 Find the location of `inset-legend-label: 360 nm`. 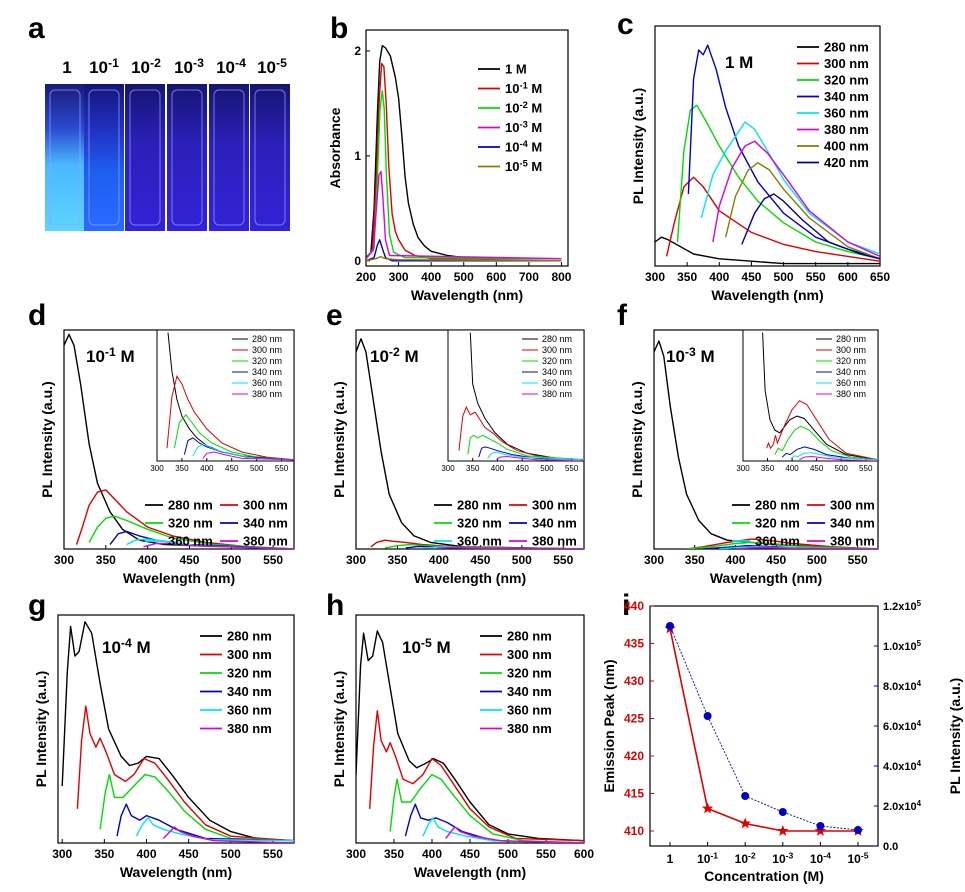

inset-legend-label: 360 nm is located at coordinates (267, 383).